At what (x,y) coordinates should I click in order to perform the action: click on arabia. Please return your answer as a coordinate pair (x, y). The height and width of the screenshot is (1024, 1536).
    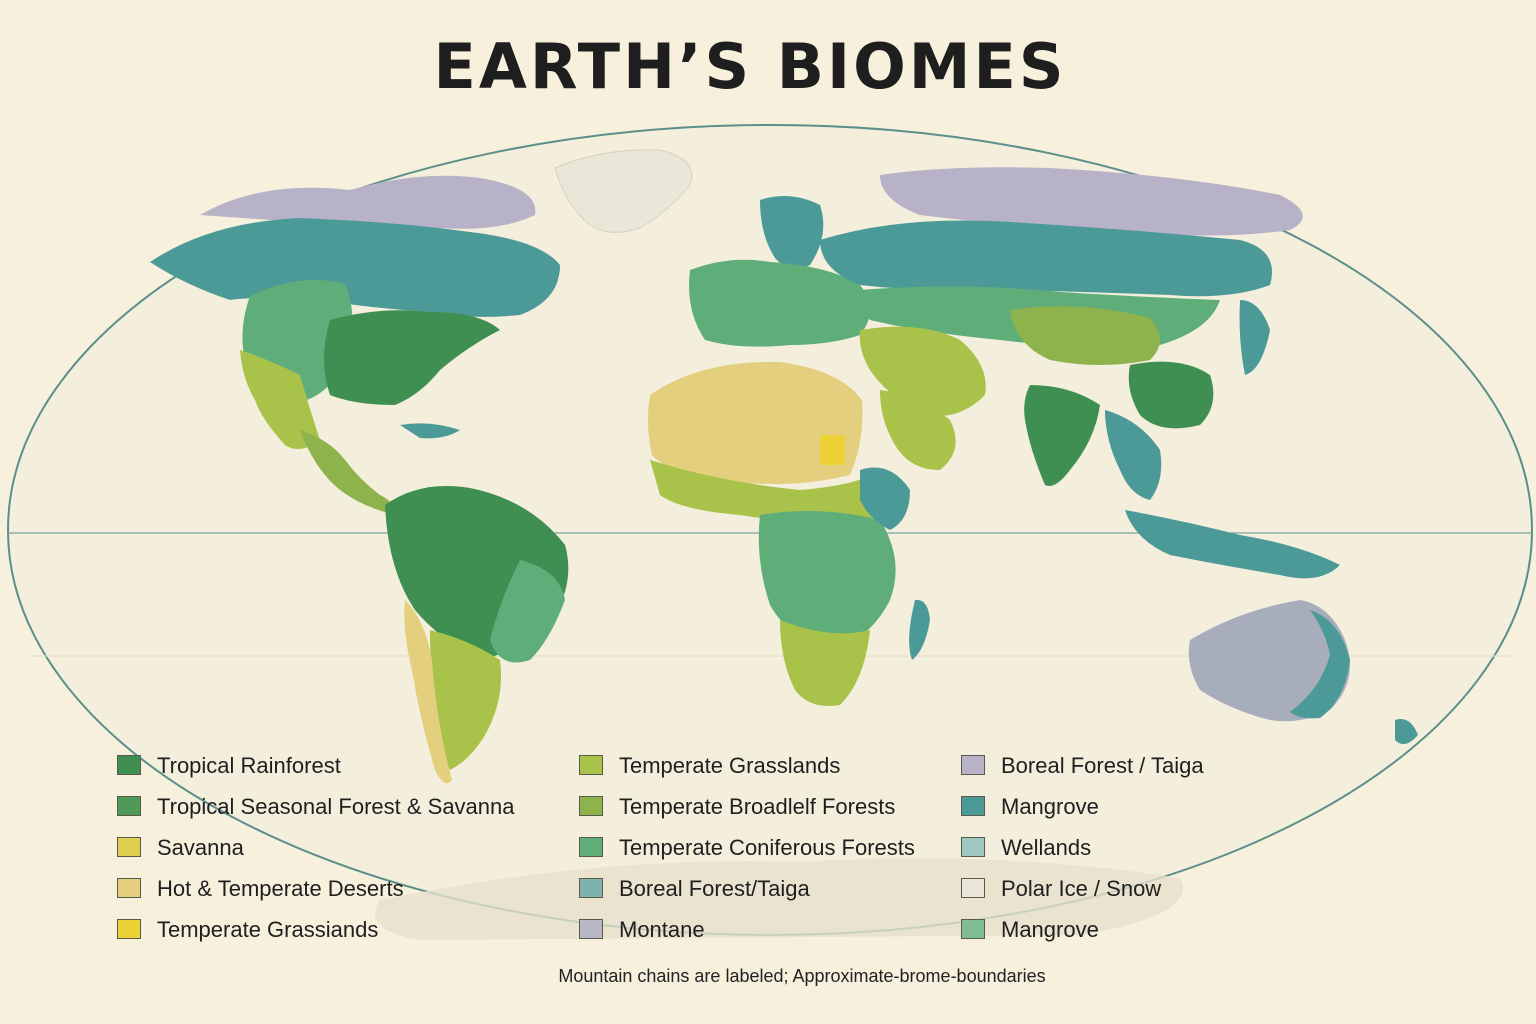
    Looking at the image, I should click on (918, 430).